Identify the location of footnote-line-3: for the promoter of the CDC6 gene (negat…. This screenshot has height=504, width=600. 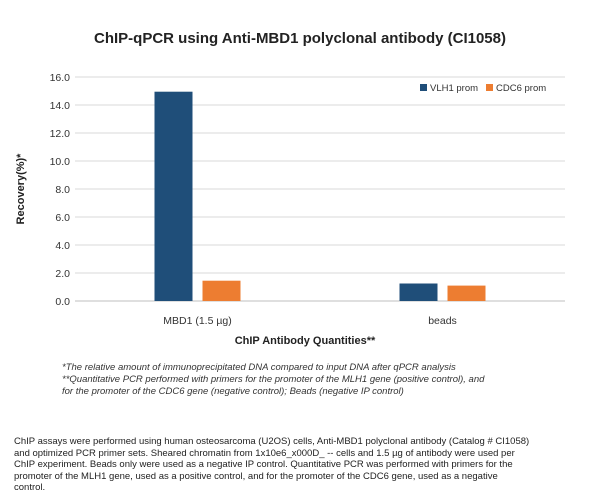
(233, 391).